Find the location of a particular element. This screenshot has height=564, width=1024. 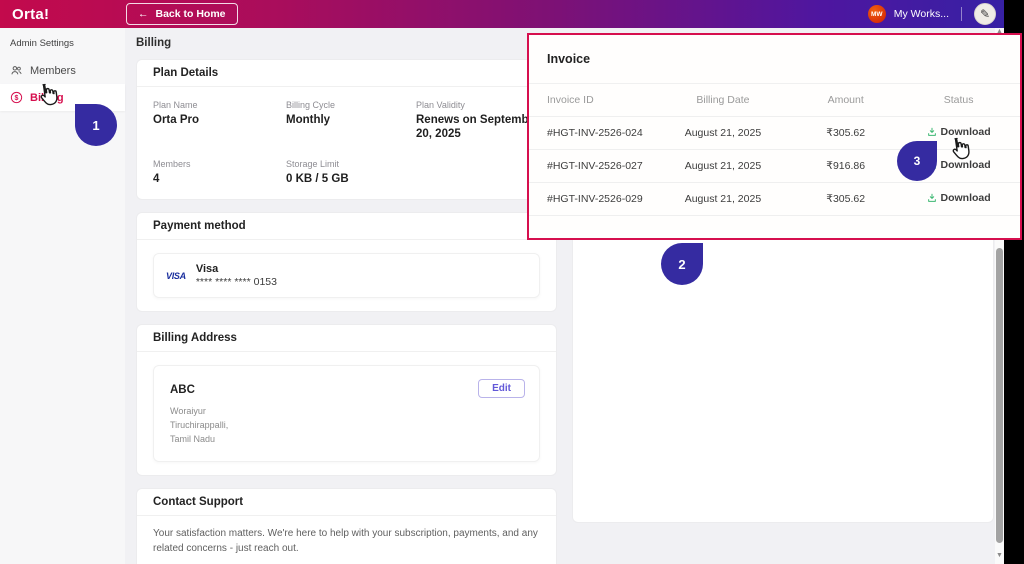

edit-address-button: Edit is located at coordinates (501, 389).